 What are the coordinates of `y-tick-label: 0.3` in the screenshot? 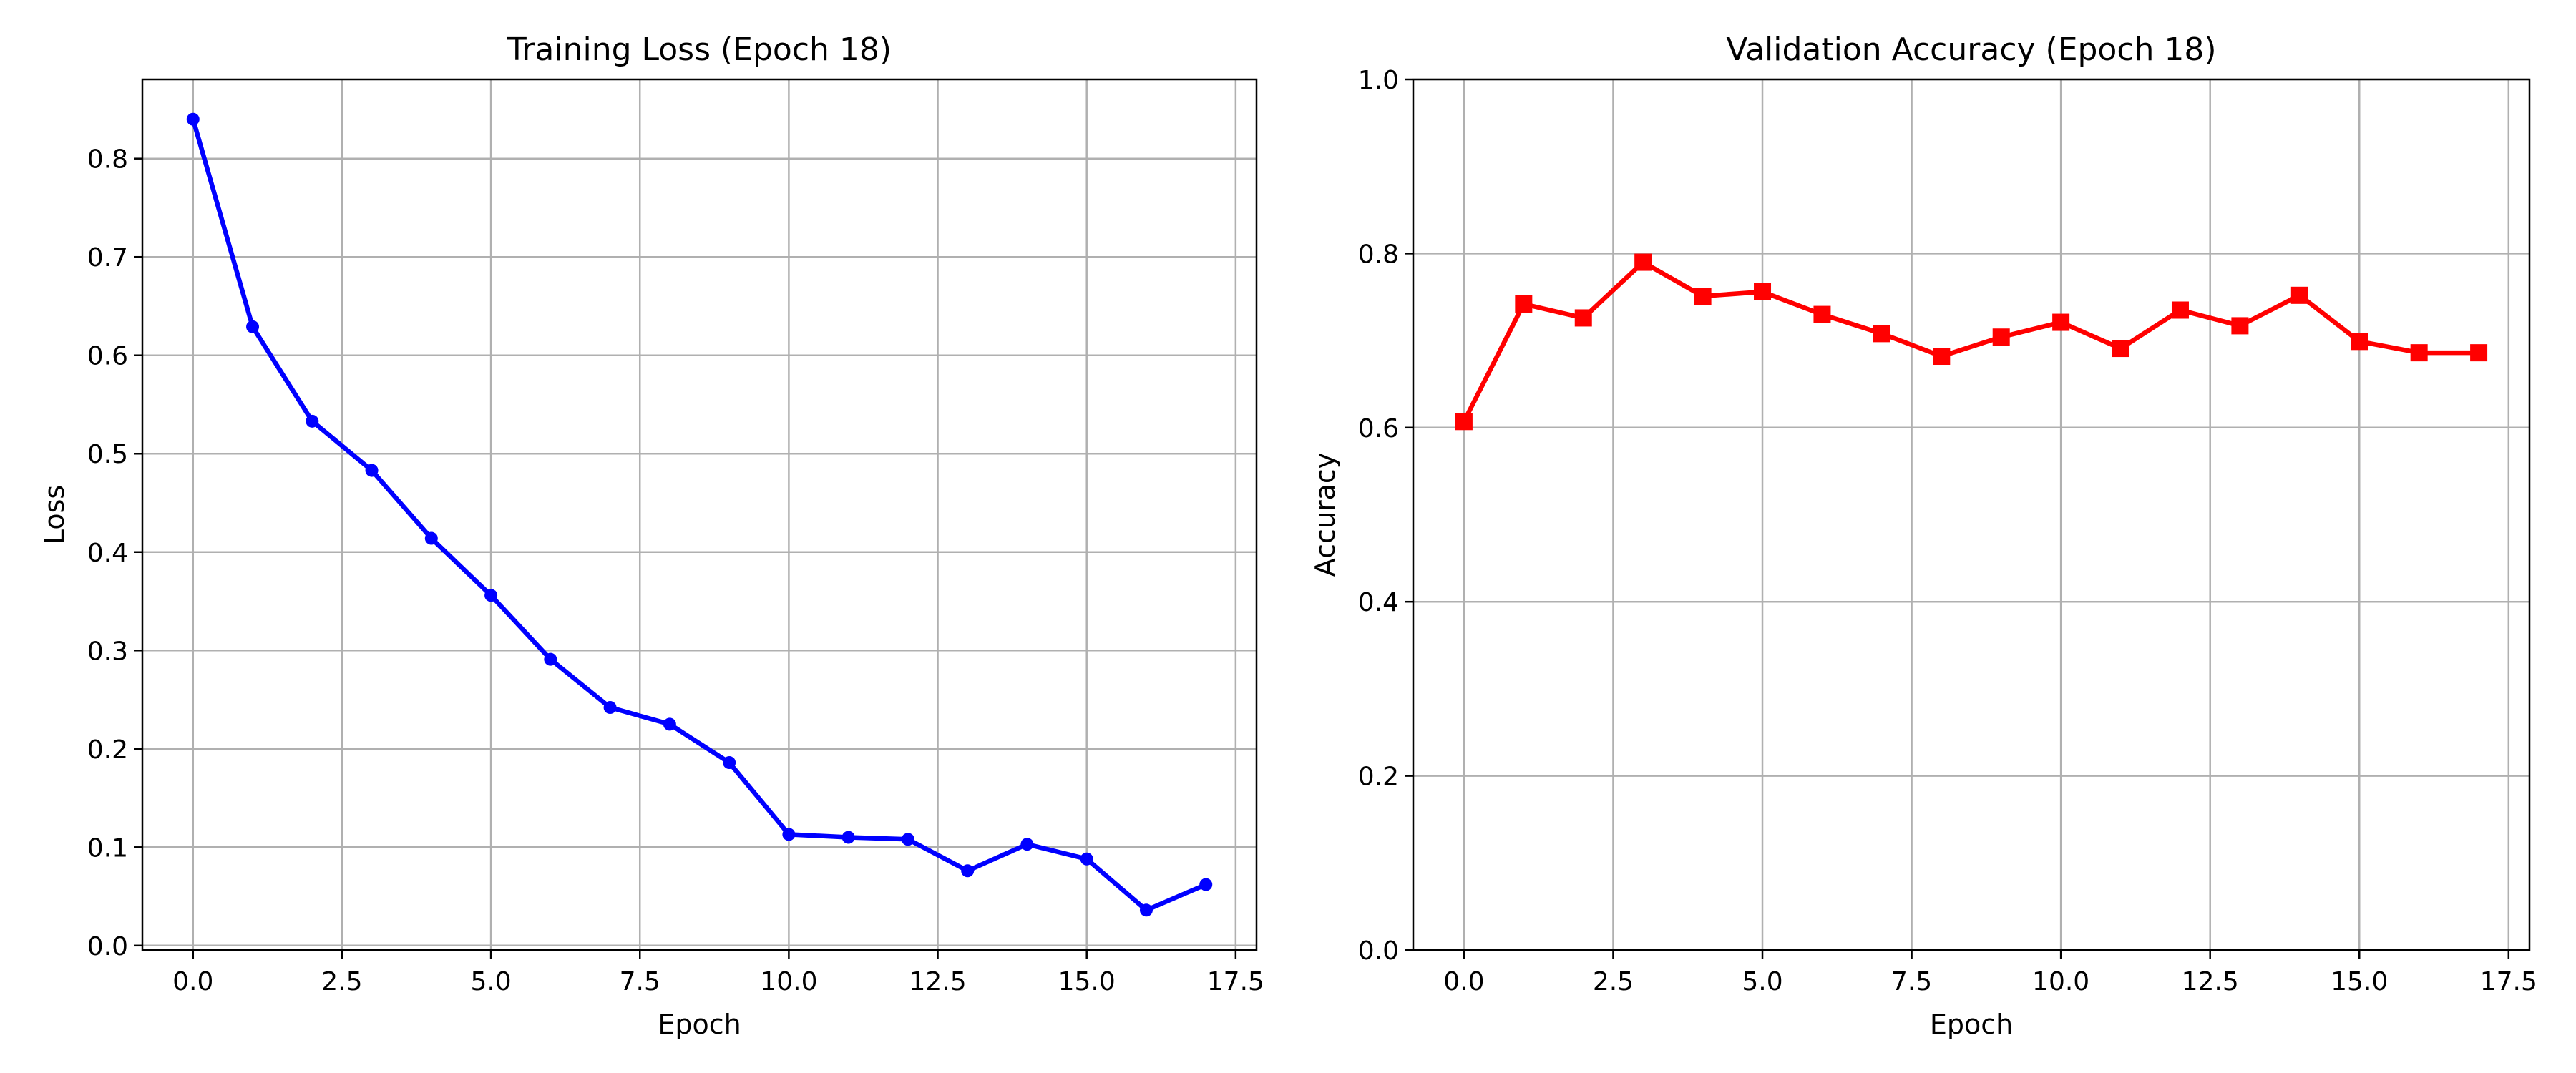 It's located at (107, 651).